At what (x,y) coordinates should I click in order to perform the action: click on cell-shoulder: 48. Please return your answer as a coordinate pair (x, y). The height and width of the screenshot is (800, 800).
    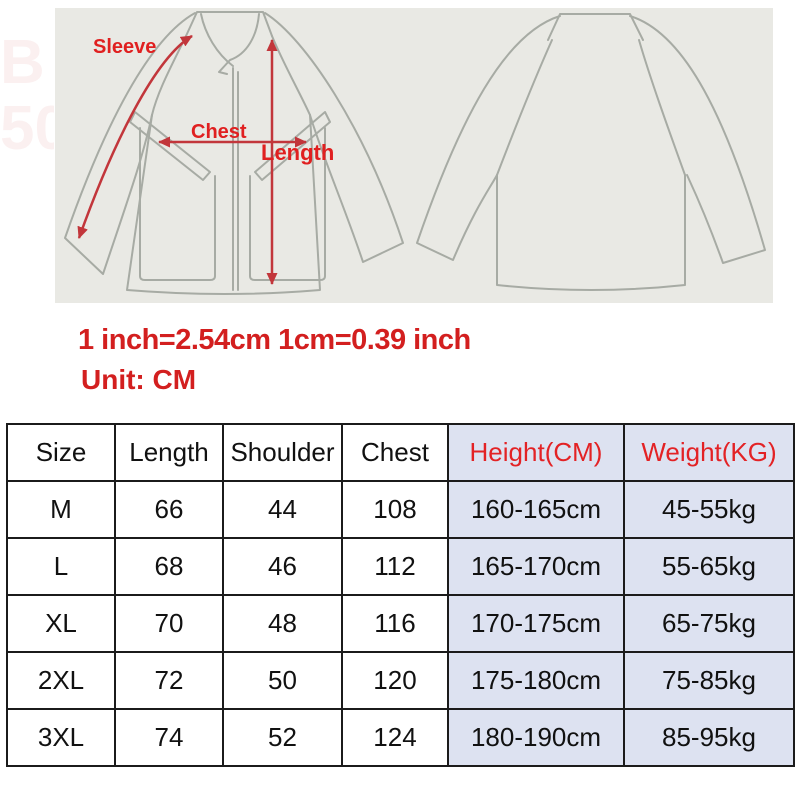
    Looking at the image, I should click on (282, 623).